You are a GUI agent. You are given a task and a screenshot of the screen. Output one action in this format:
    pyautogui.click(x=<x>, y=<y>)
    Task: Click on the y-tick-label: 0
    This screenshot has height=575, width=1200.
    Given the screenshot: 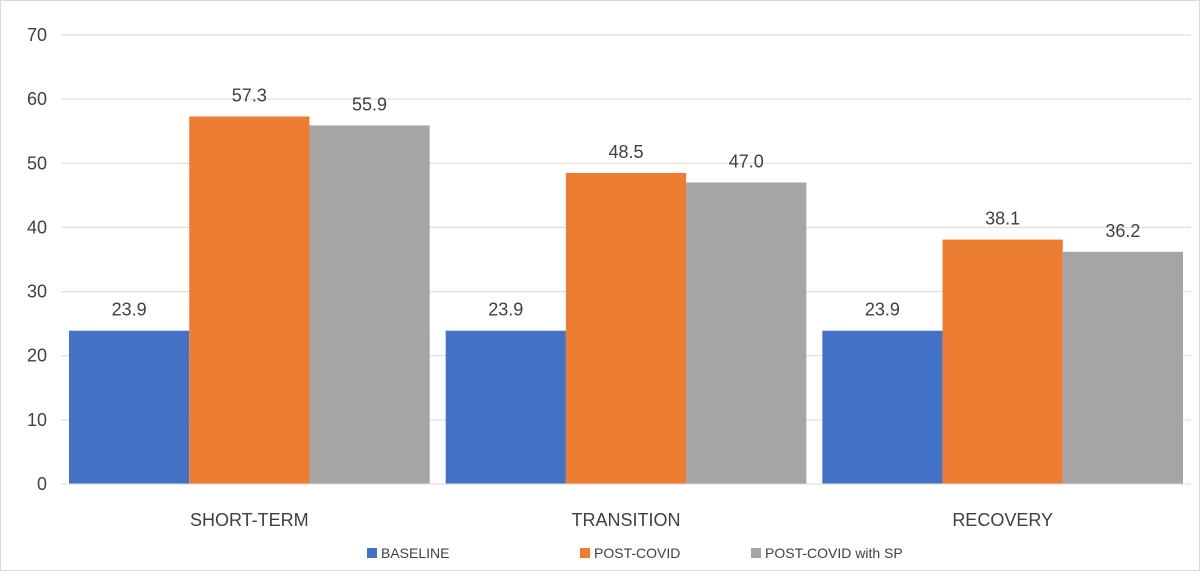 What is the action you would take?
    pyautogui.click(x=42, y=484)
    